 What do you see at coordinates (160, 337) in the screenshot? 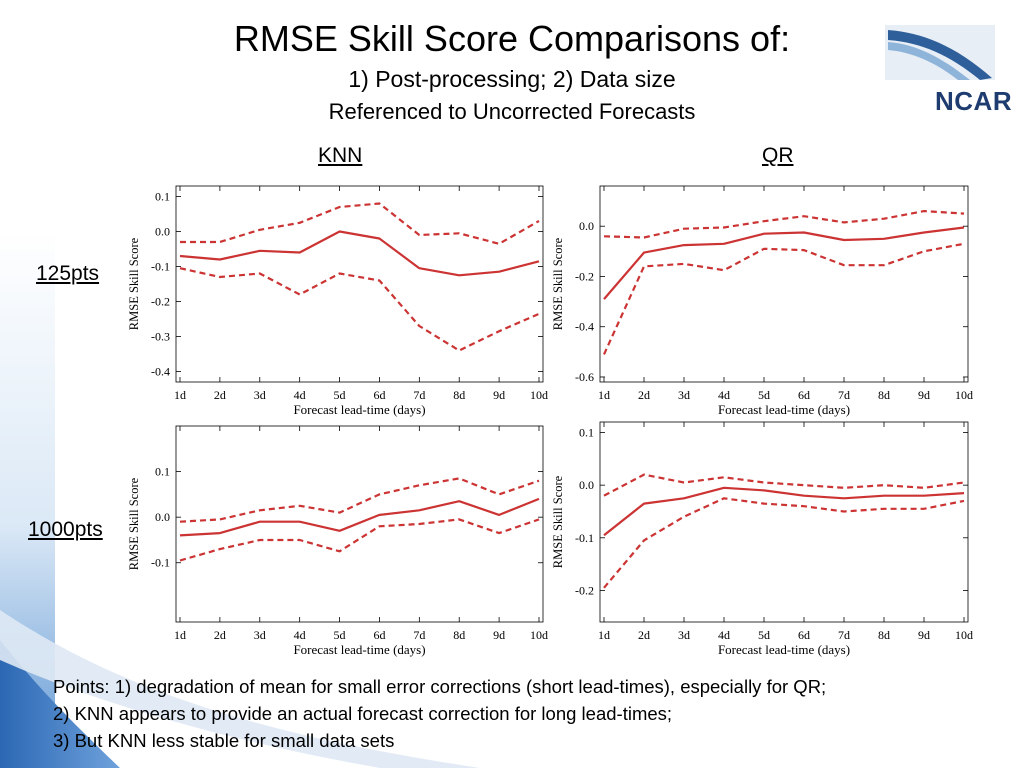
I see `y-tick-label: -0.3` at bounding box center [160, 337].